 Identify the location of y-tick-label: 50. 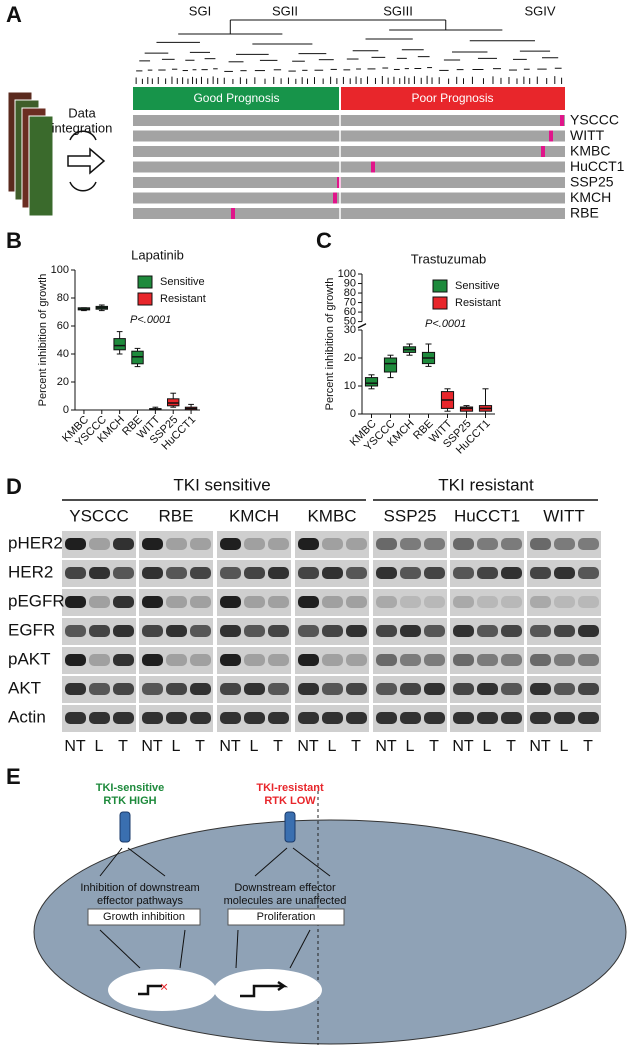
(350, 322).